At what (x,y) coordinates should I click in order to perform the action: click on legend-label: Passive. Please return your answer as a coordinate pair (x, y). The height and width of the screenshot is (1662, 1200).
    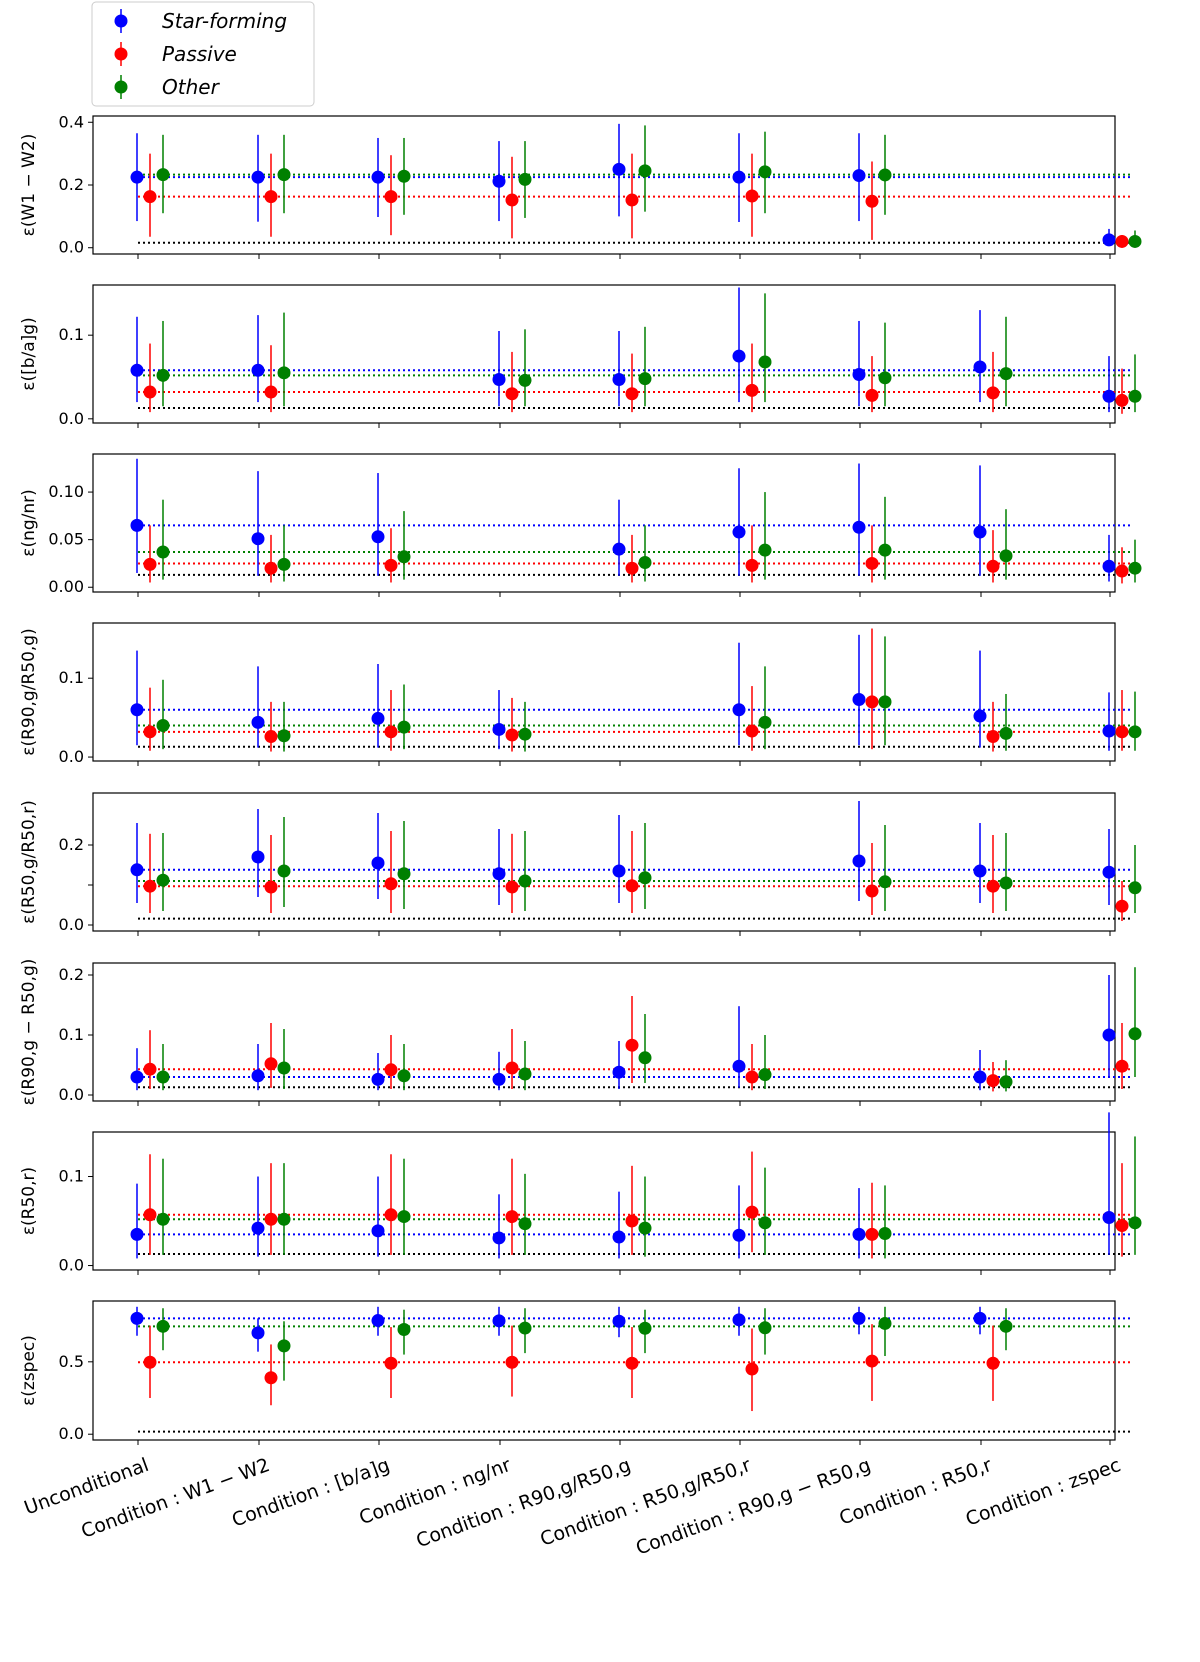
    Looking at the image, I should click on (199, 54).